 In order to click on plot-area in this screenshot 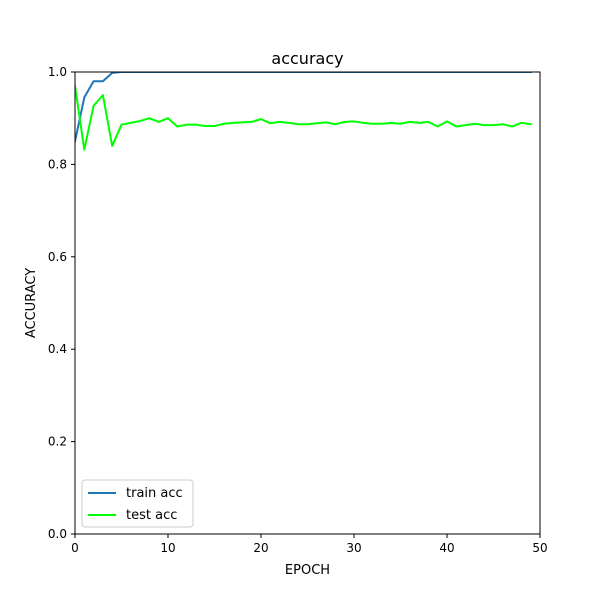, I will do `click(303, 111)`.